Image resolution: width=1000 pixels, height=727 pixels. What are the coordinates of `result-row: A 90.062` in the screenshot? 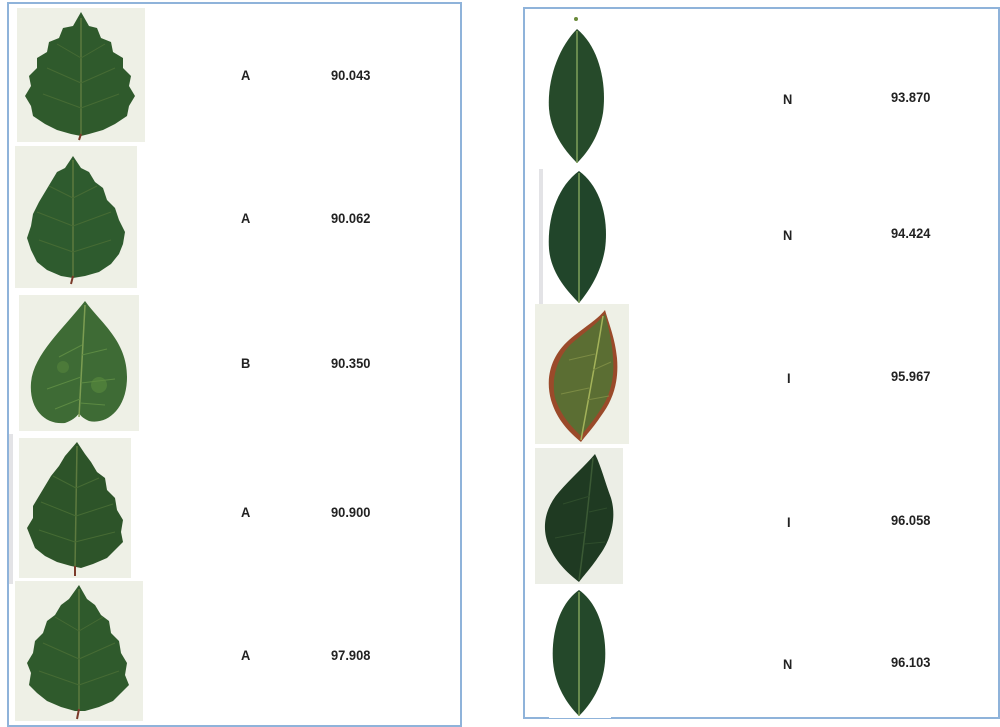 It's located at (234, 216).